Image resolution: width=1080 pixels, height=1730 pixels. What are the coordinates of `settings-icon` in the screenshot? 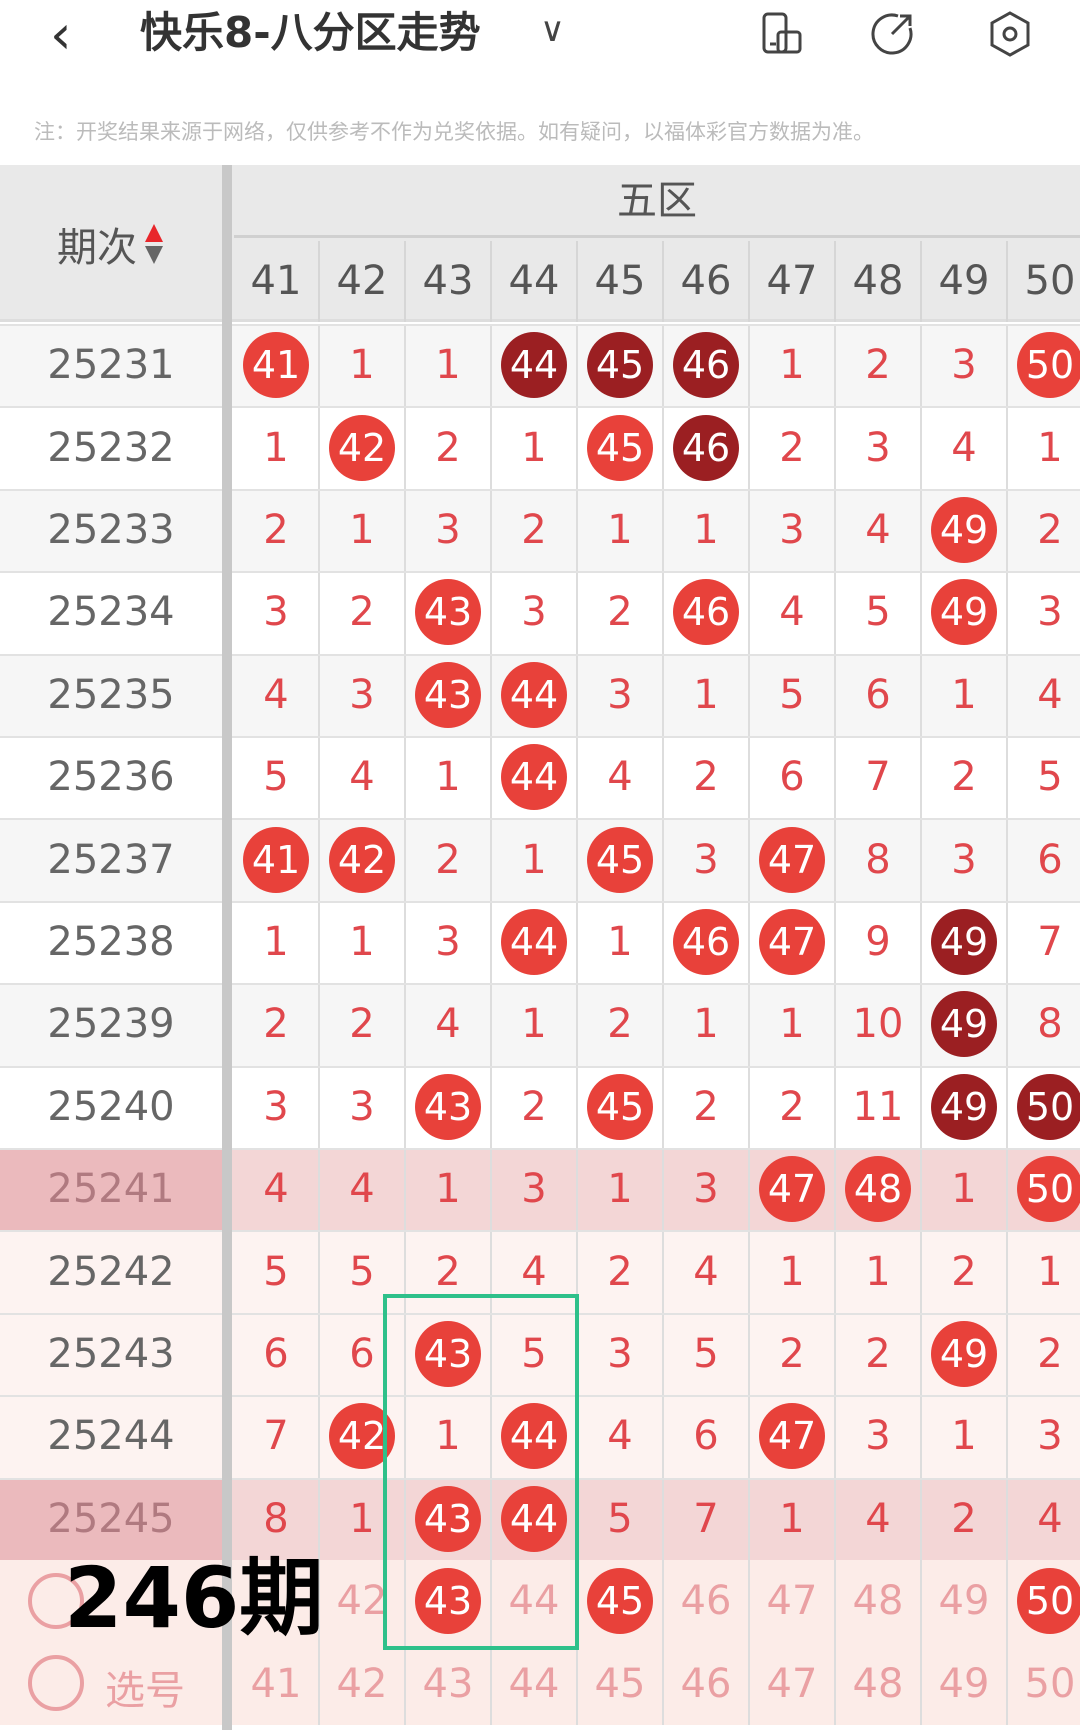 It's located at (1010, 34).